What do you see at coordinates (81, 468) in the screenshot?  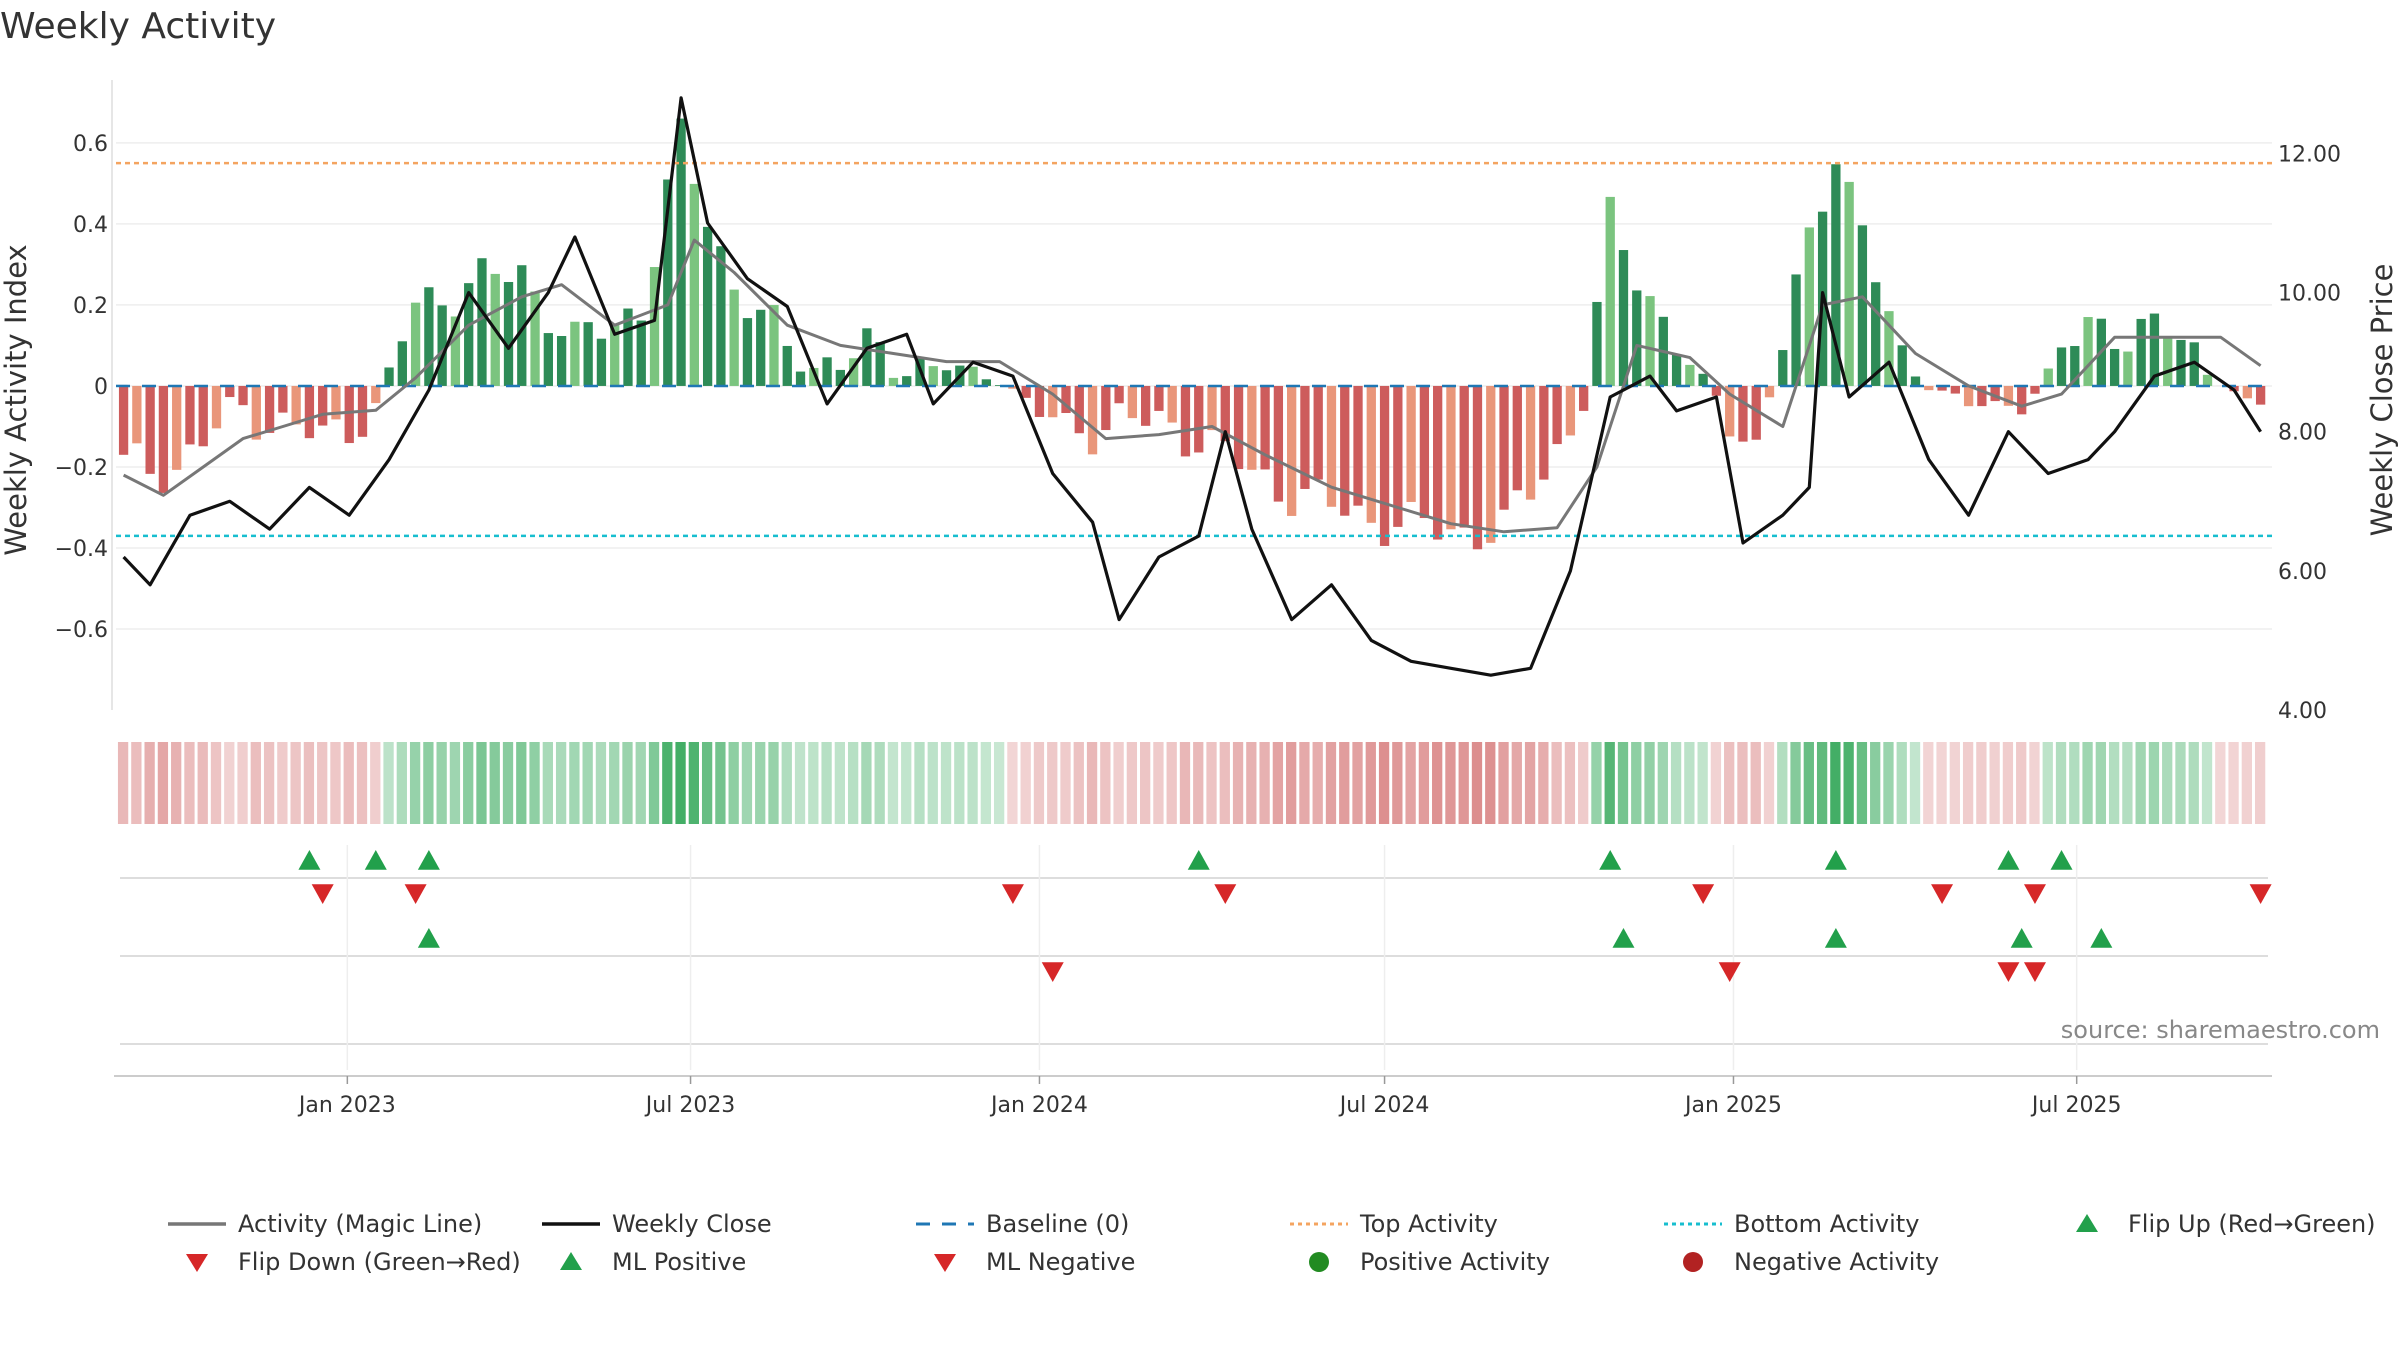 I see `y-tick-label: −0.2` at bounding box center [81, 468].